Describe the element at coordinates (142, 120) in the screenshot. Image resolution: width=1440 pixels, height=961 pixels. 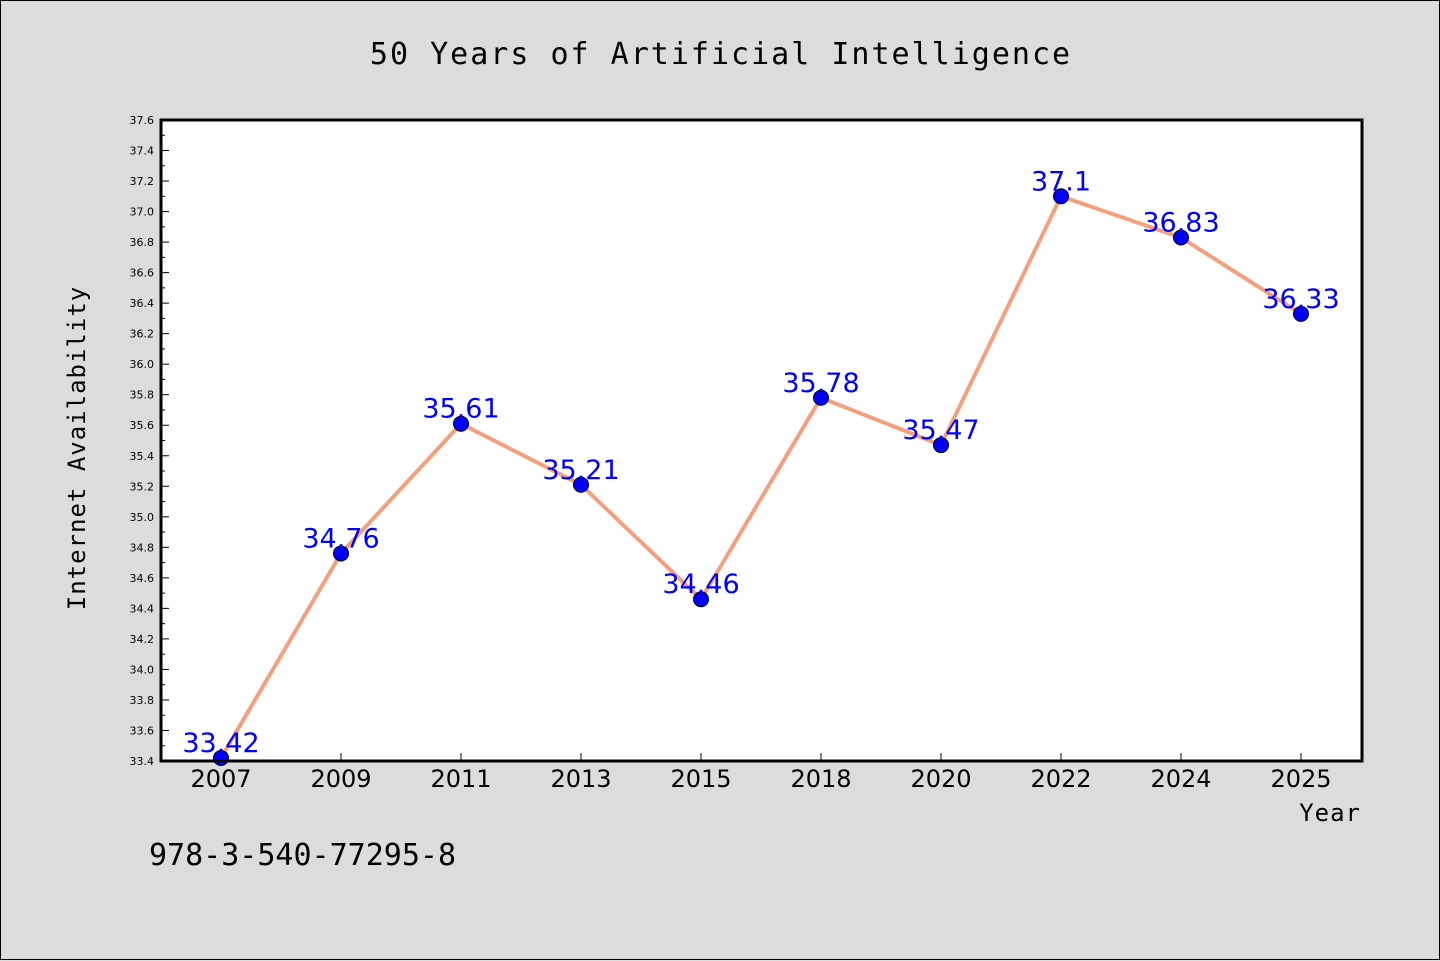
I see `y-tick-label: 37.6` at that location.